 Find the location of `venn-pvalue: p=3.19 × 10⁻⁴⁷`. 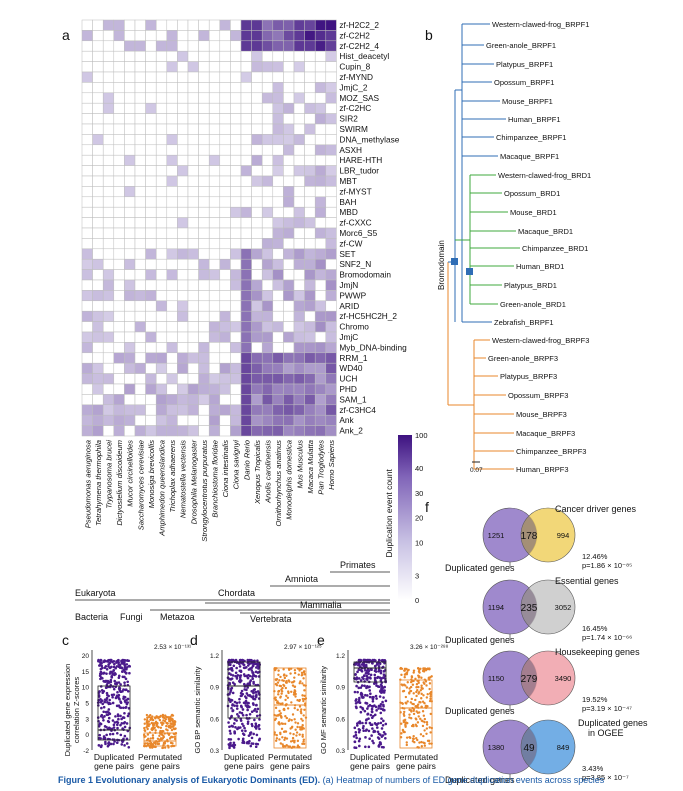

venn-pvalue: p=3.19 × 10⁻⁴⁷ is located at coordinates (607, 708).